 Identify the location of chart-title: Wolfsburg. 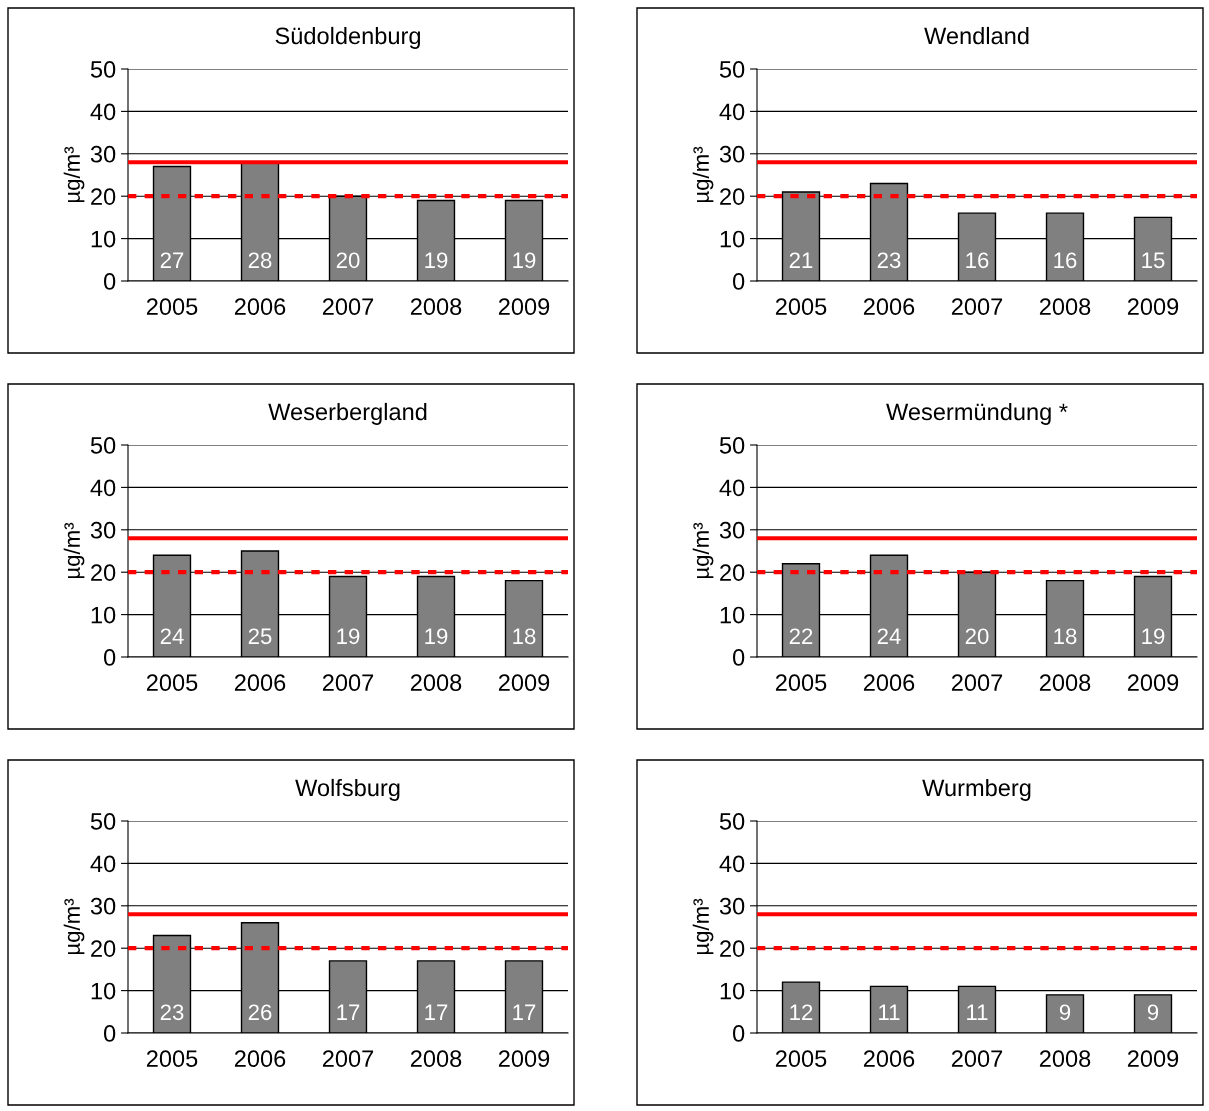
(347, 789).